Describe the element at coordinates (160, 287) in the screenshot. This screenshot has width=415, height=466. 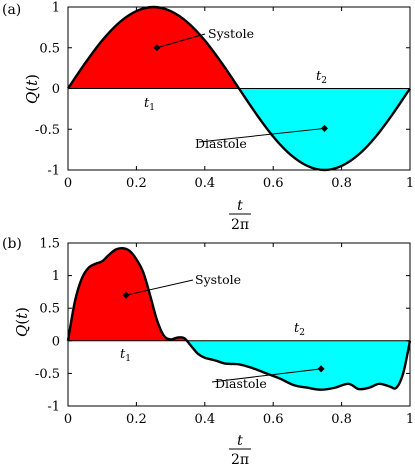
I see `panel-b-systole-leader` at that location.